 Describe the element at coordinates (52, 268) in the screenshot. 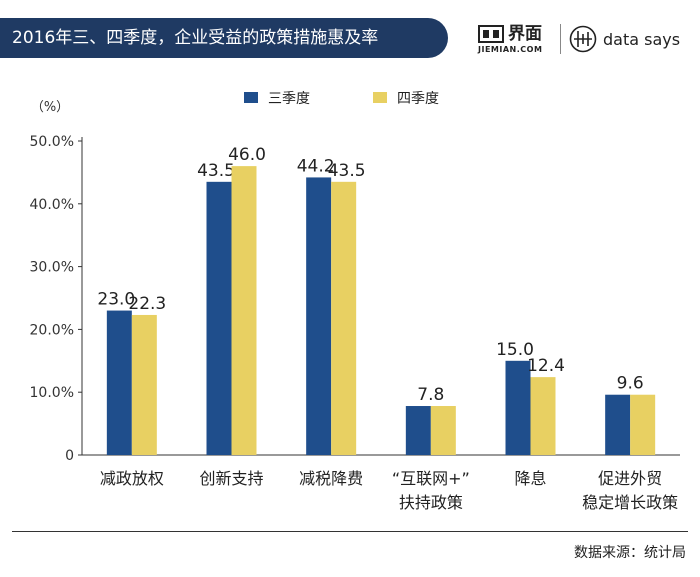

I see `y-tick-label: 30.0%` at that location.